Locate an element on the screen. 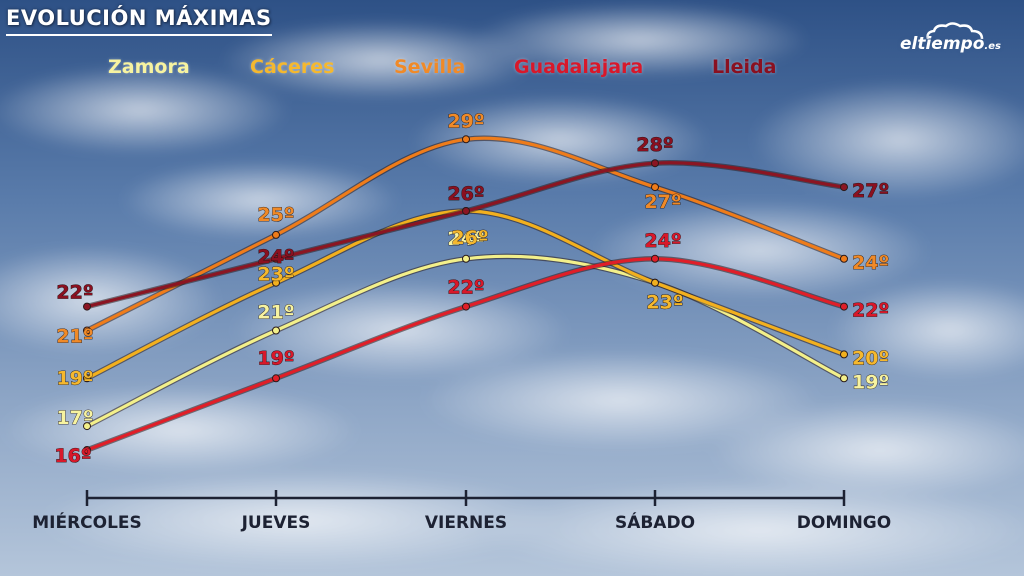 The image size is (1024, 576). data-label-lleida-jueves: 24º is located at coordinates (275, 257).